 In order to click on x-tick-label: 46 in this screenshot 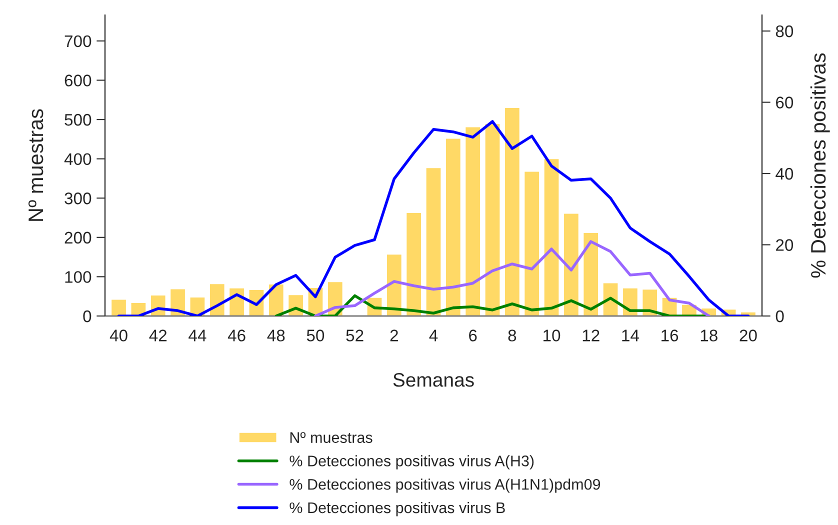, I will do `click(237, 336)`.